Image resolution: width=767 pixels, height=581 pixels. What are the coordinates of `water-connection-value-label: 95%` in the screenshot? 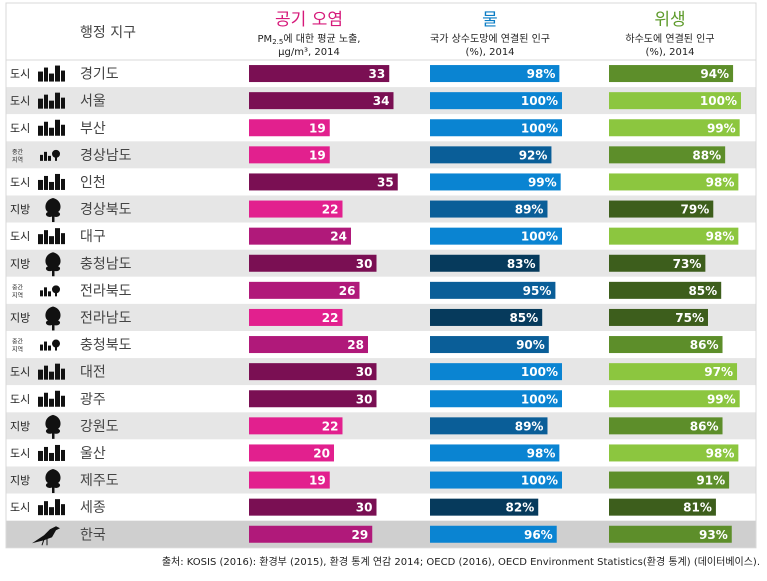 It's located at (537, 291).